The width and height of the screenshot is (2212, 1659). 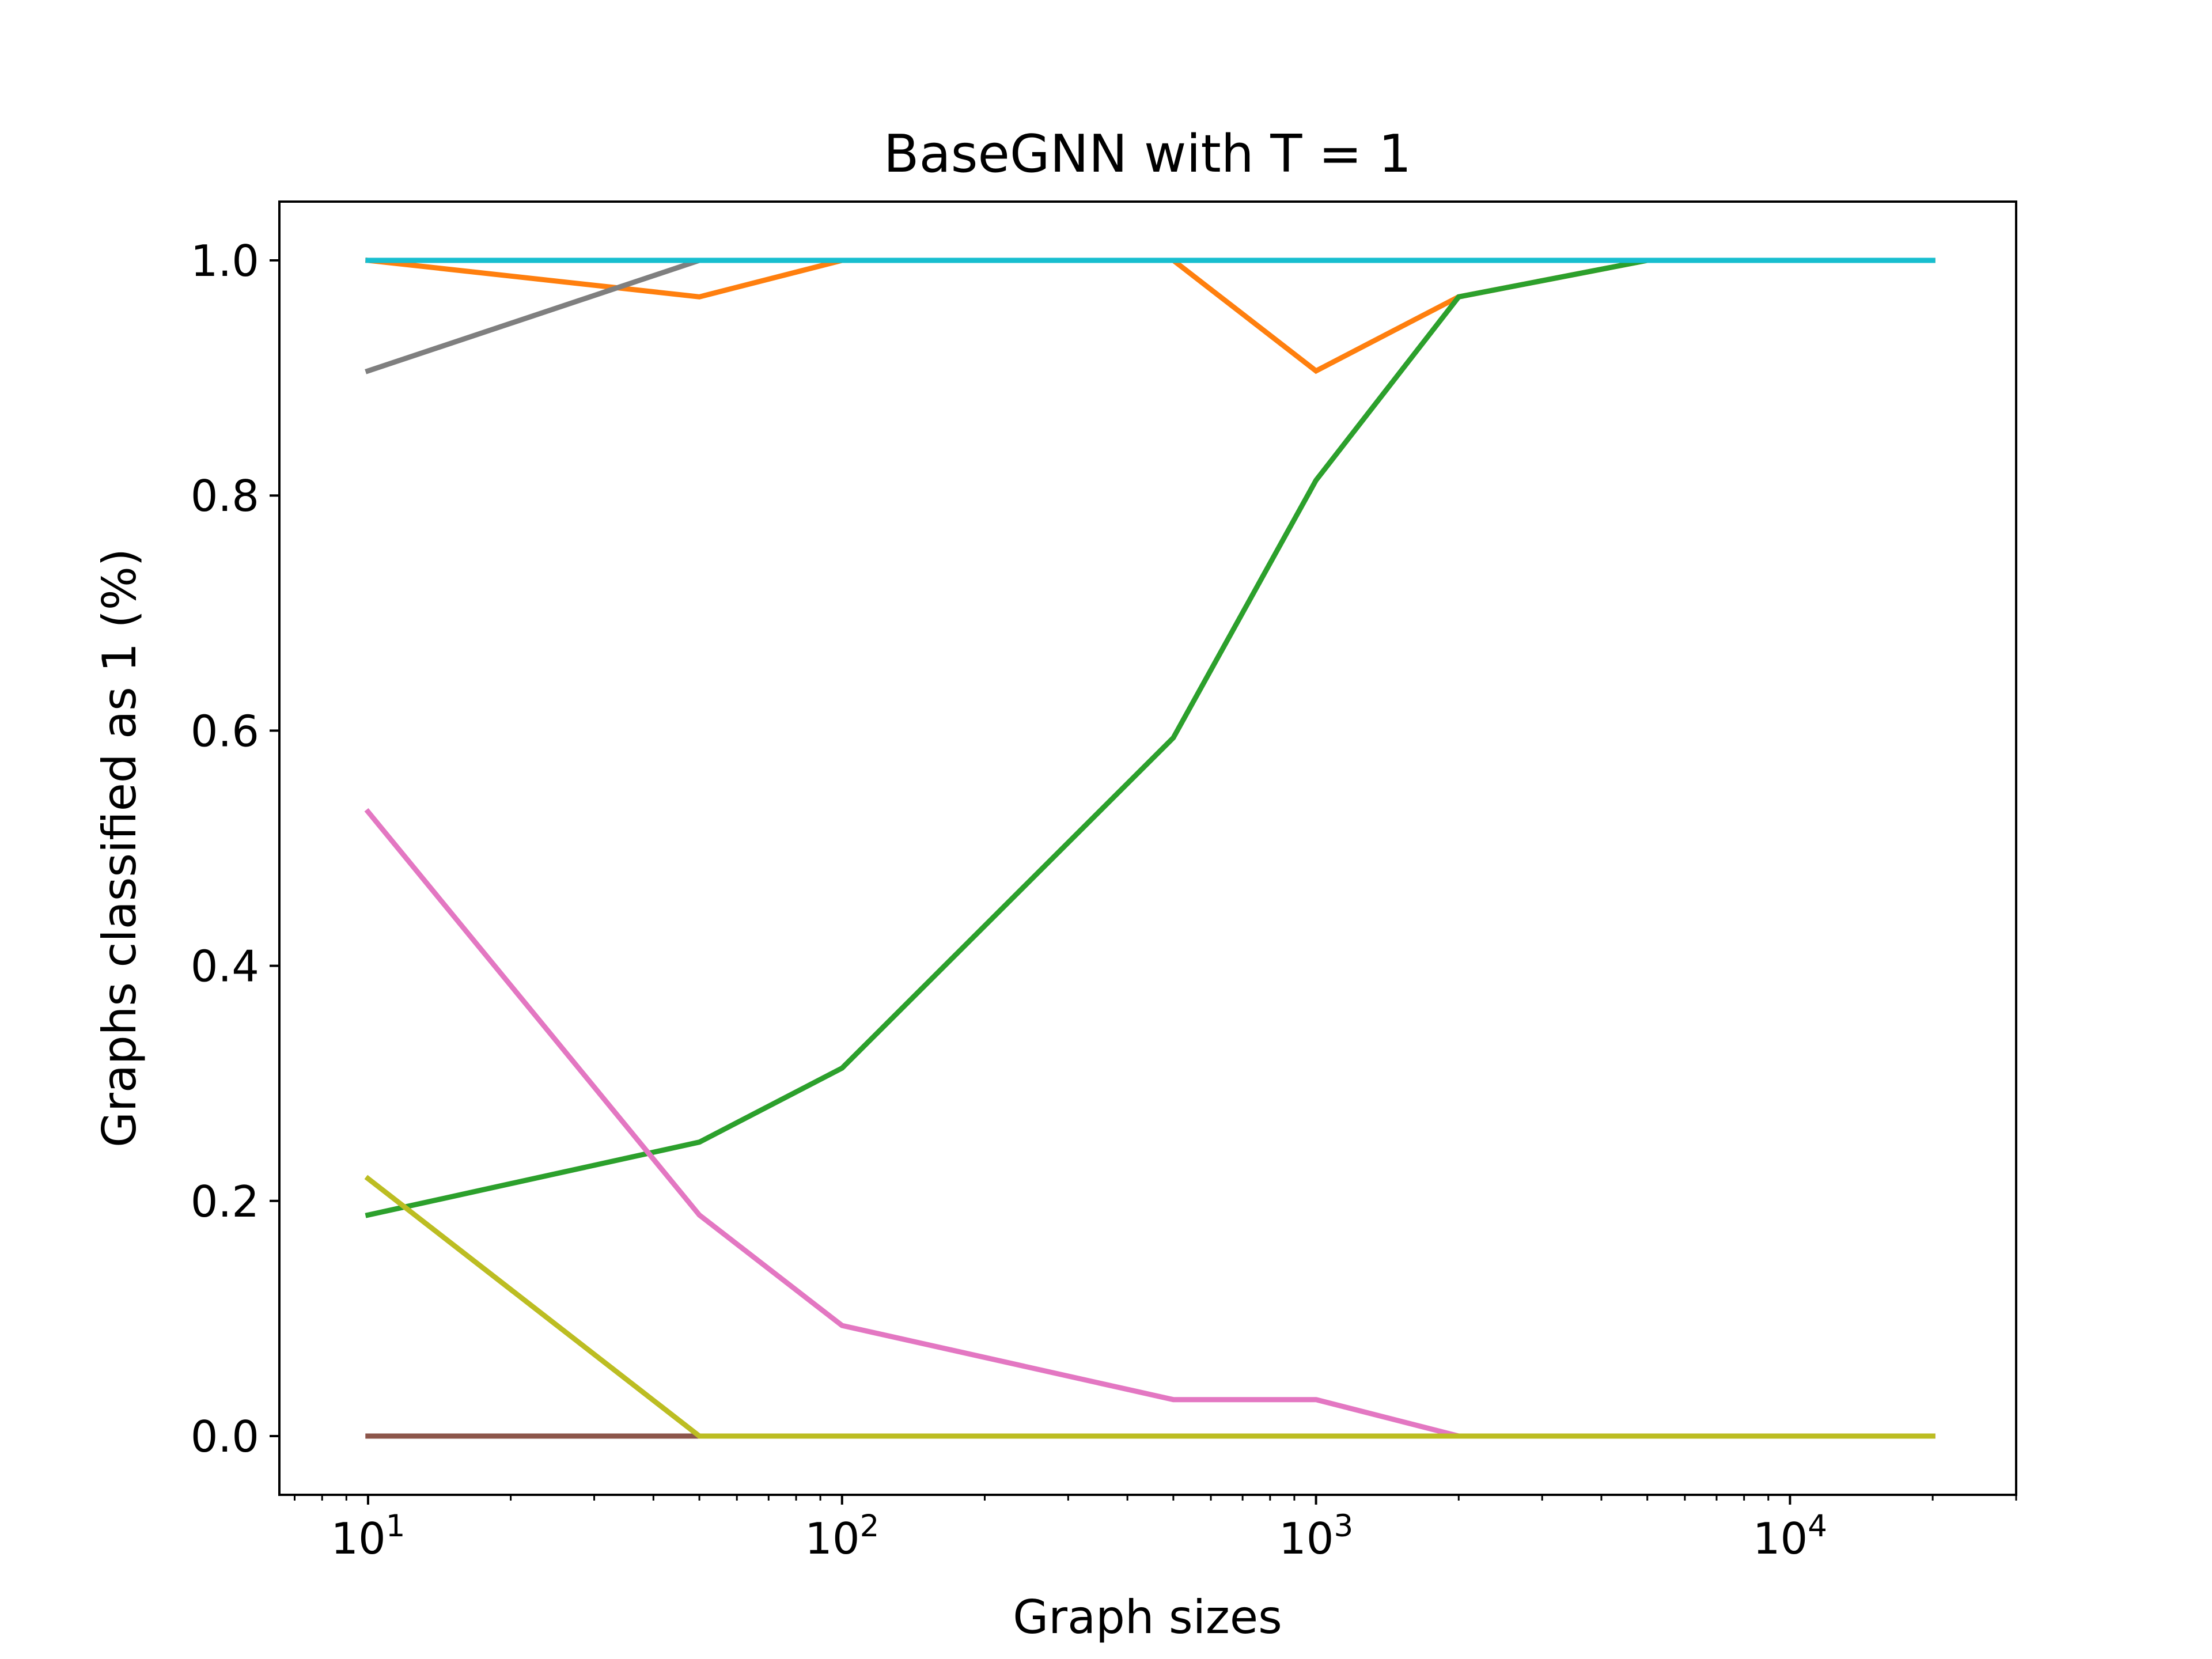 What do you see at coordinates (1817, 1526) in the screenshot?
I see `x-tick-label-exponent: 4` at bounding box center [1817, 1526].